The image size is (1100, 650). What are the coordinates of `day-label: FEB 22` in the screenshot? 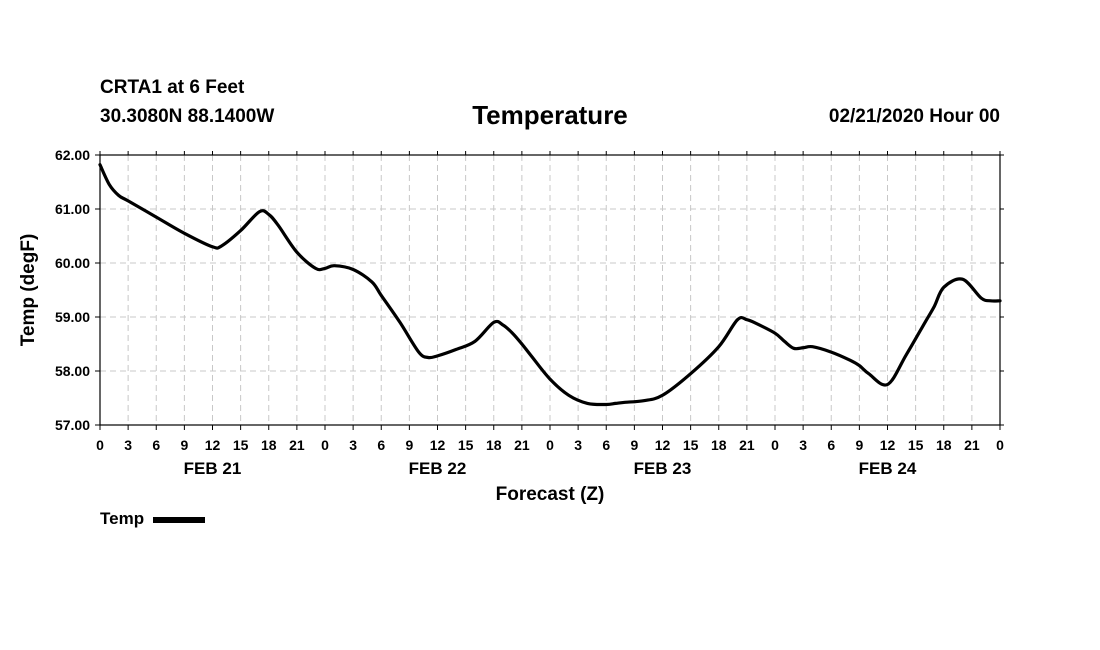 It's located at (438, 468).